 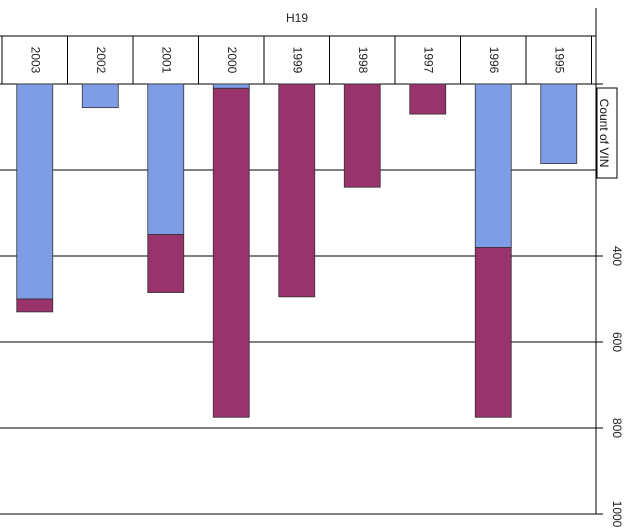 What do you see at coordinates (617, 256) in the screenshot?
I see `axis-tick-label: 400` at bounding box center [617, 256].